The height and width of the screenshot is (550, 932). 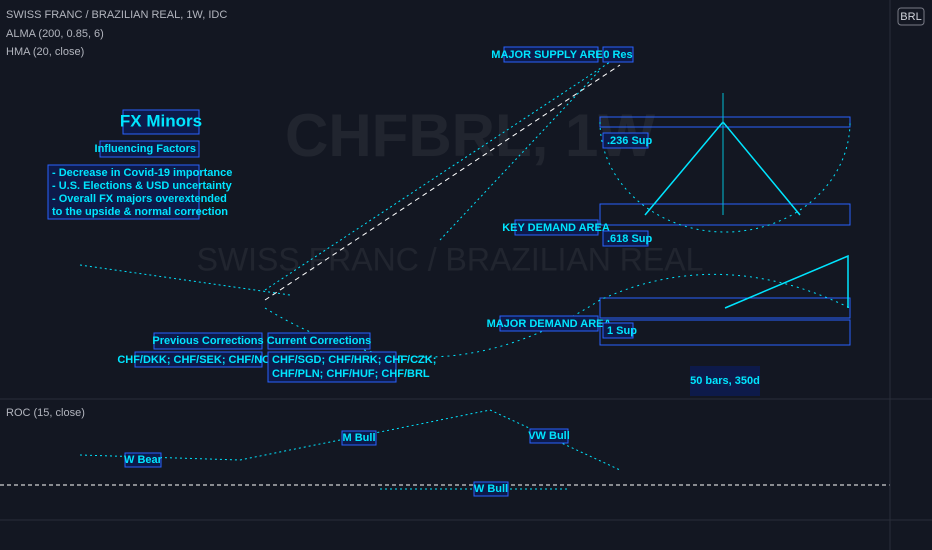 What do you see at coordinates (142, 173) in the screenshot?
I see `annotation: - Decrease in Covid-19 importance` at bounding box center [142, 173].